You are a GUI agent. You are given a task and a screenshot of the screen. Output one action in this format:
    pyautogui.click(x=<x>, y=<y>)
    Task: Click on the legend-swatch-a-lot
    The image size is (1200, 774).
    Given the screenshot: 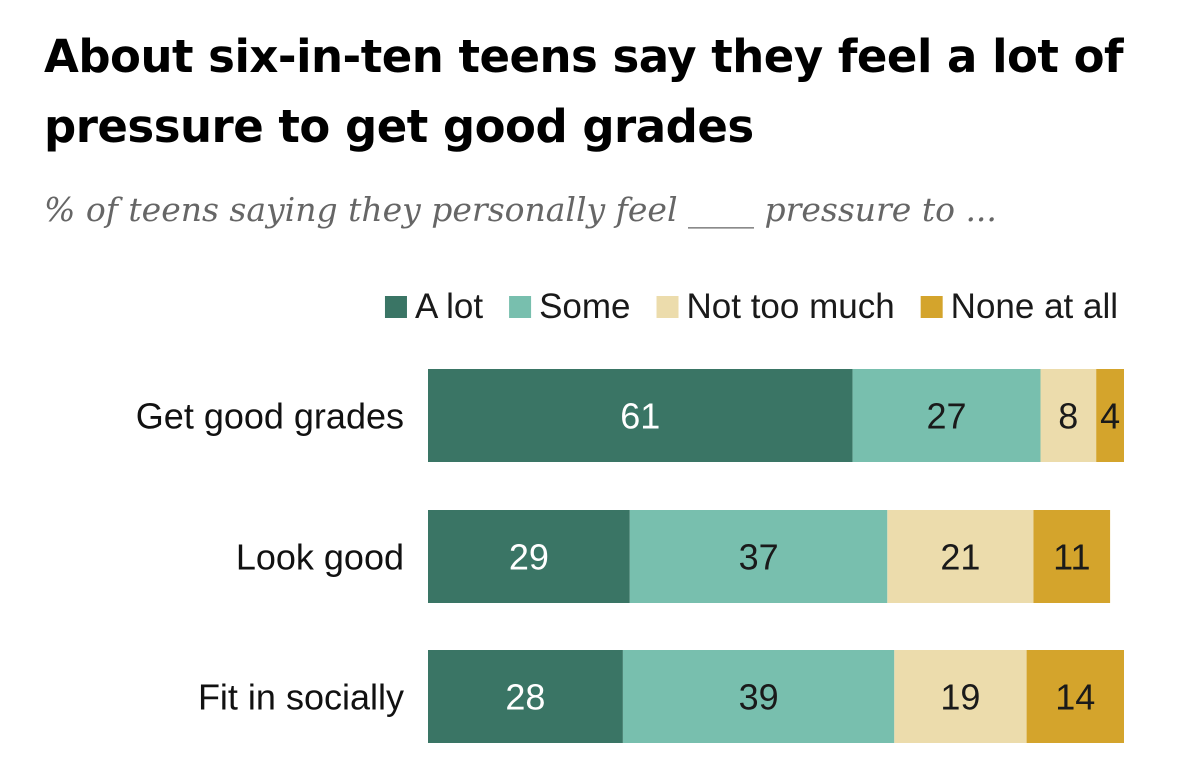 What is the action you would take?
    pyautogui.click(x=395, y=307)
    